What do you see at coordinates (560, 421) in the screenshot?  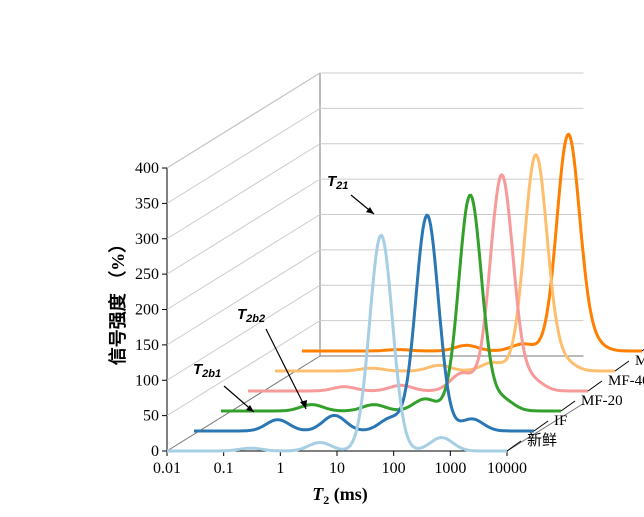 I see `series-label-1: IF` at bounding box center [560, 421].